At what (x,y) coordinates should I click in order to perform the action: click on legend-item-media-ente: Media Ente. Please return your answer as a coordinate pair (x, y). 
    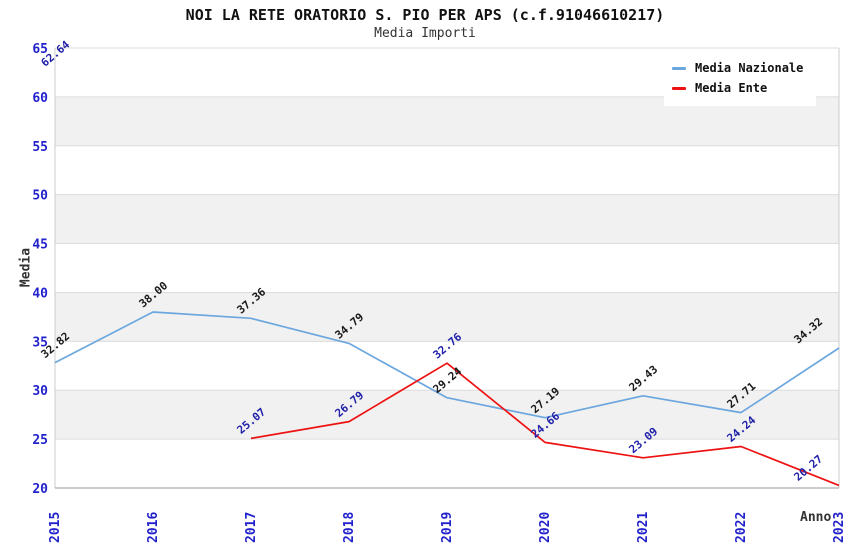
    Looking at the image, I should click on (744, 88).